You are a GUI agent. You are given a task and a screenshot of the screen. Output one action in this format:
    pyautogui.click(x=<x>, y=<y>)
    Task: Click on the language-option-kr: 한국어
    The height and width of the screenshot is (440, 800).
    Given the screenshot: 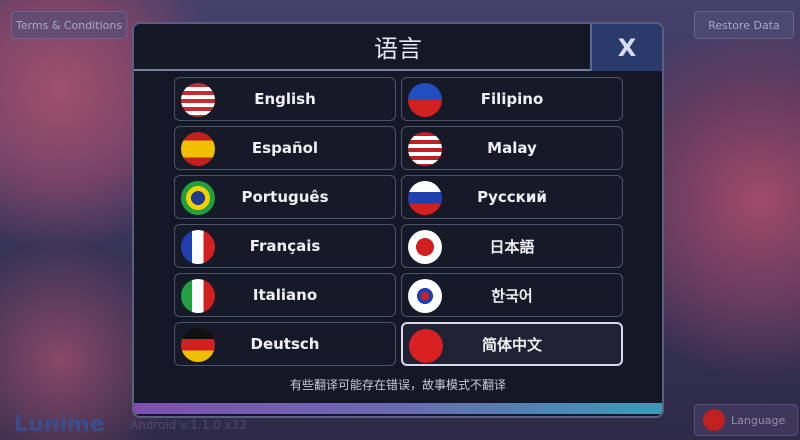 What is the action you would take?
    pyautogui.click(x=512, y=295)
    